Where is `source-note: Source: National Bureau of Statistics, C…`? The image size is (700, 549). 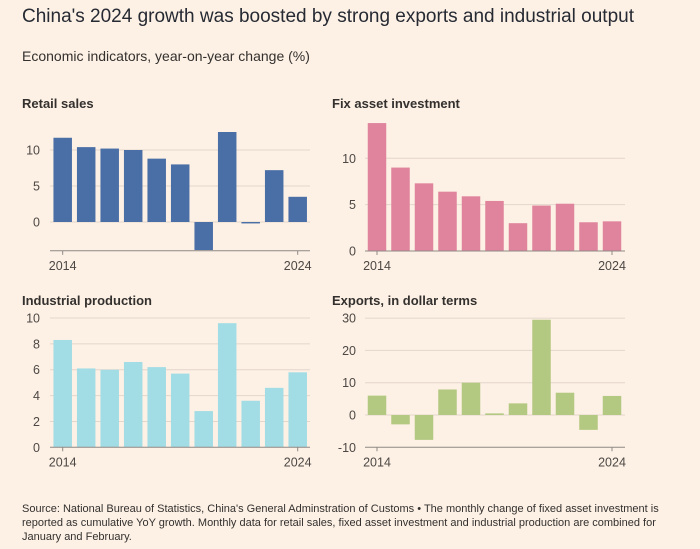
source-note: Source: National Bureau of Statistics, C… is located at coordinates (340, 523).